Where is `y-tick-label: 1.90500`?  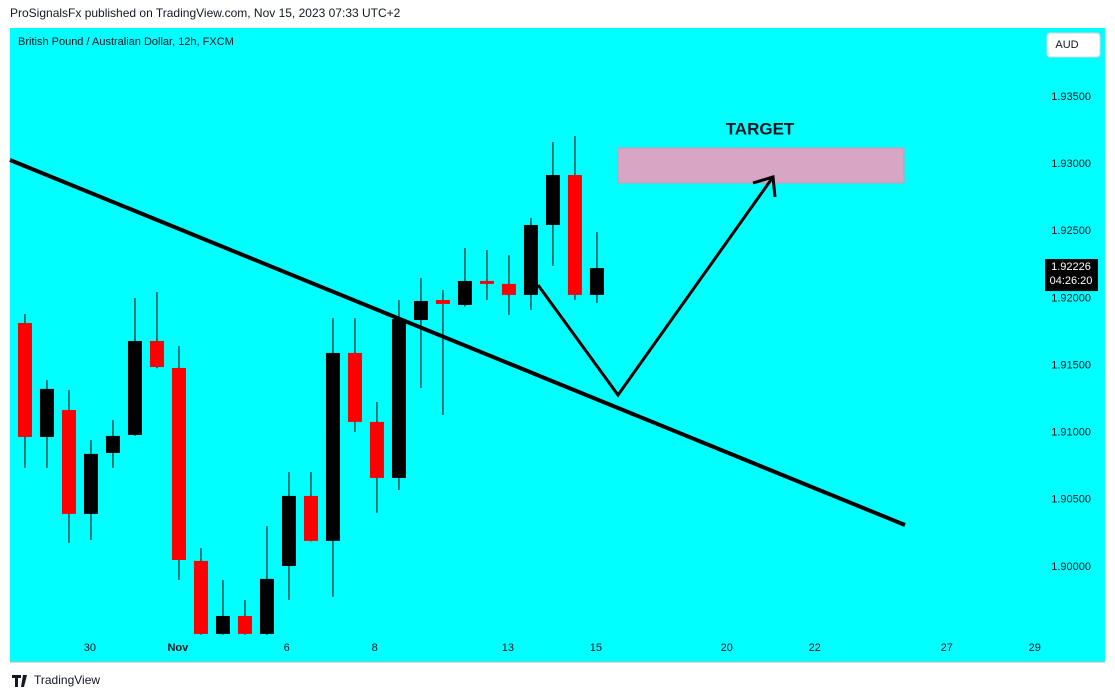 y-tick-label: 1.90500 is located at coordinates (1071, 500).